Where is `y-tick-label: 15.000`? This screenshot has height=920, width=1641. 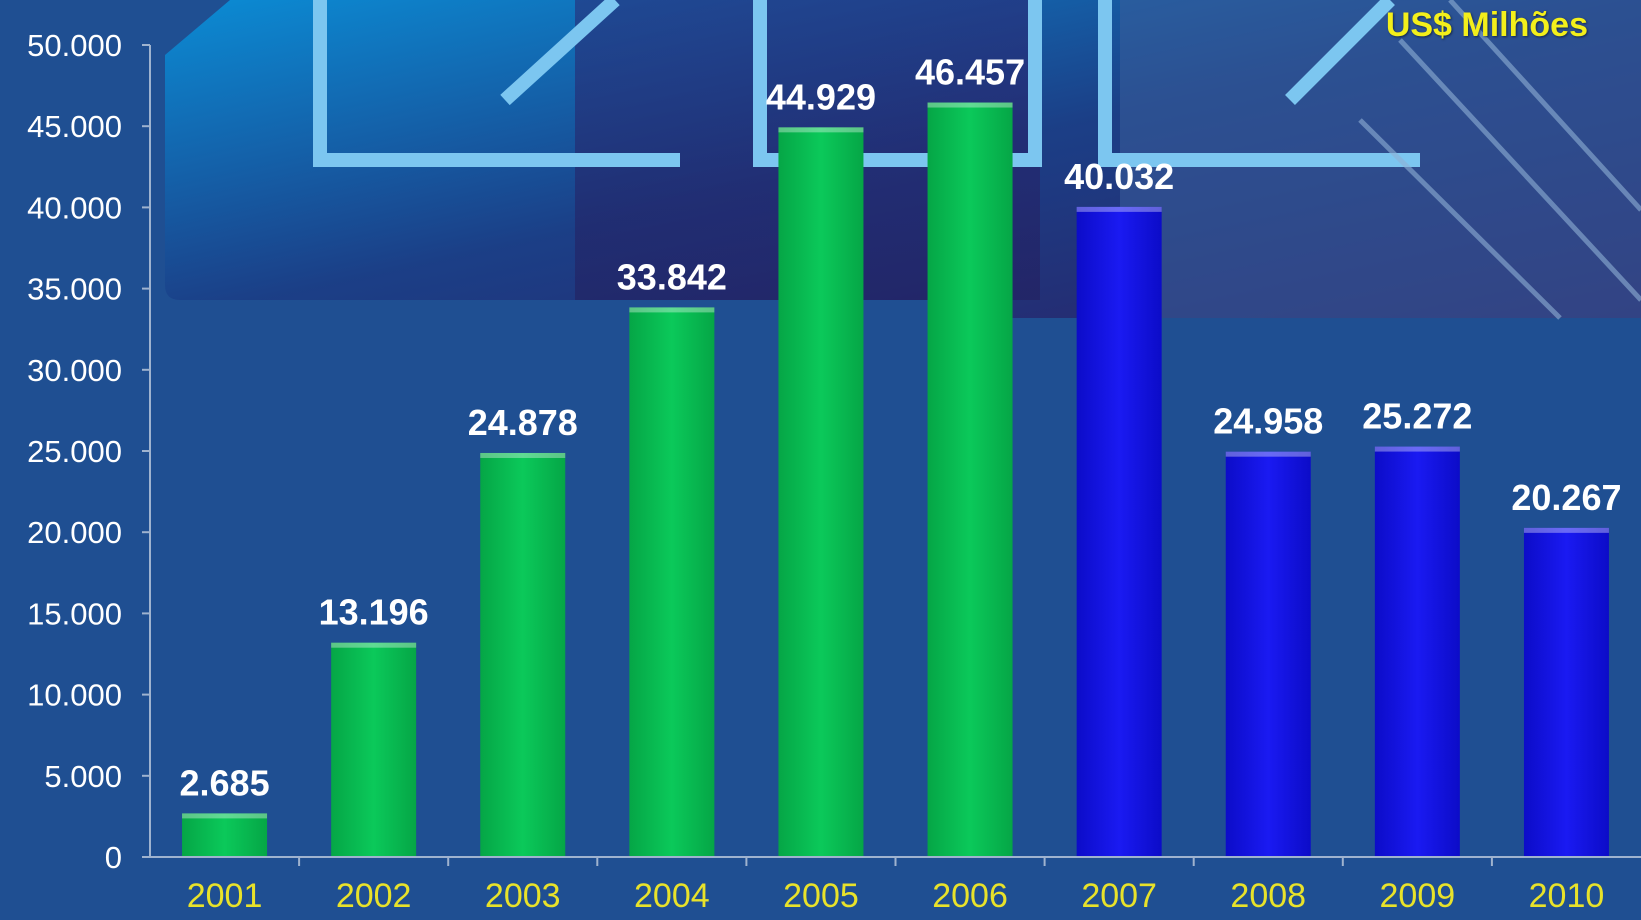
y-tick-label: 15.000 is located at coordinates (74, 613).